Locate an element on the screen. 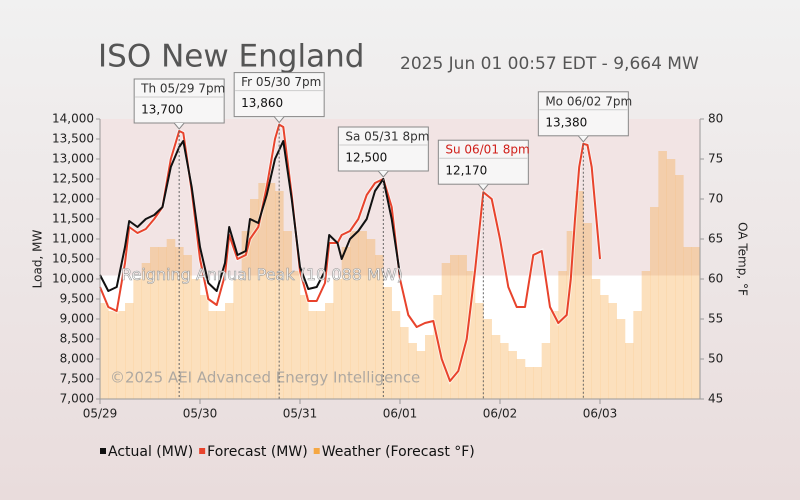  callout-value: 13,700 is located at coordinates (162, 110).